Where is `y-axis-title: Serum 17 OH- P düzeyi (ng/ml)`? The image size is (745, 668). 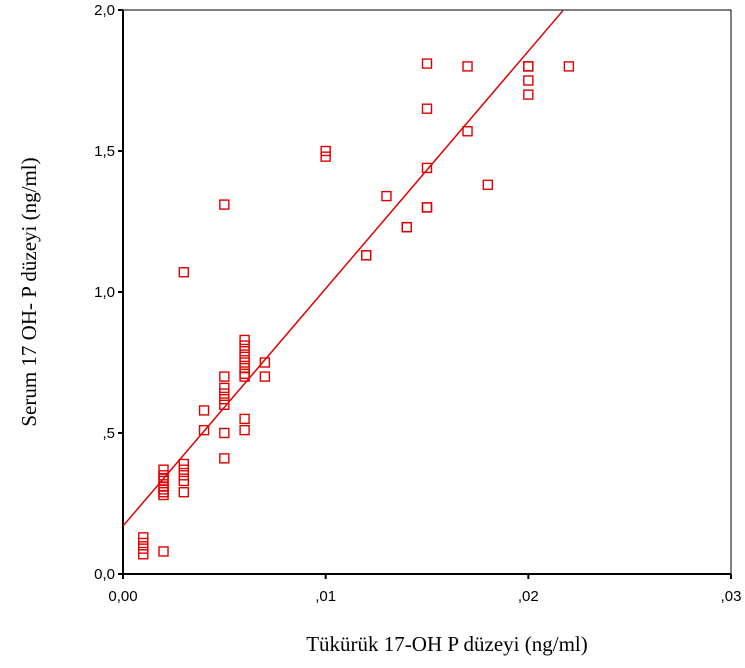
y-axis-title: Serum 17 OH- P düzeyi (ng/ml) is located at coordinates (29, 291).